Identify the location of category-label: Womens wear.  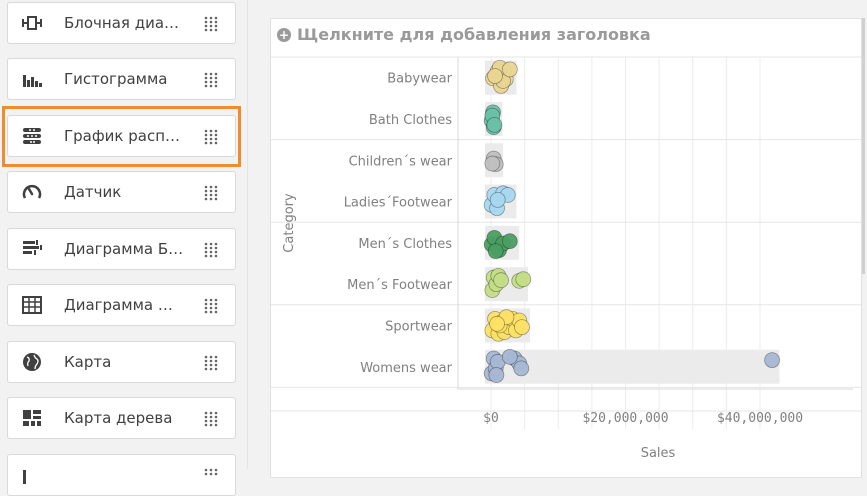
(406, 368).